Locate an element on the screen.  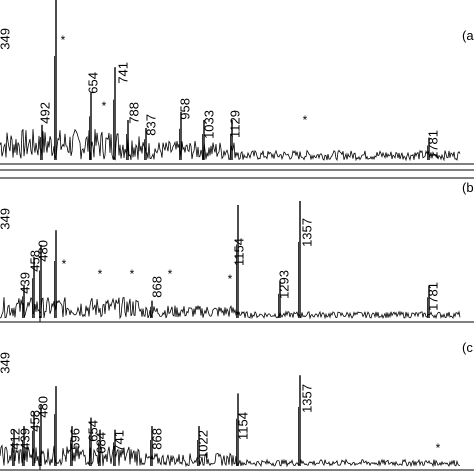
peak-label: 1129 is located at coordinates (234, 124).